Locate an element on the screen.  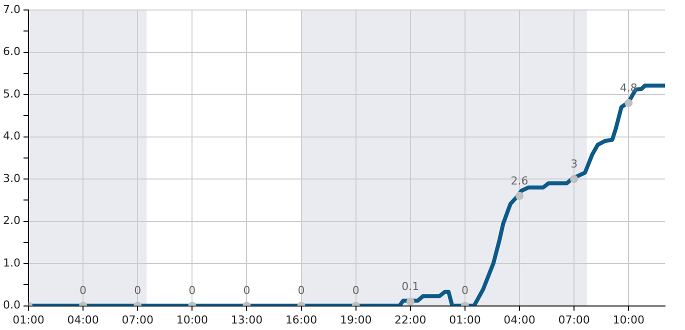
data-label: 2.6 is located at coordinates (519, 181).